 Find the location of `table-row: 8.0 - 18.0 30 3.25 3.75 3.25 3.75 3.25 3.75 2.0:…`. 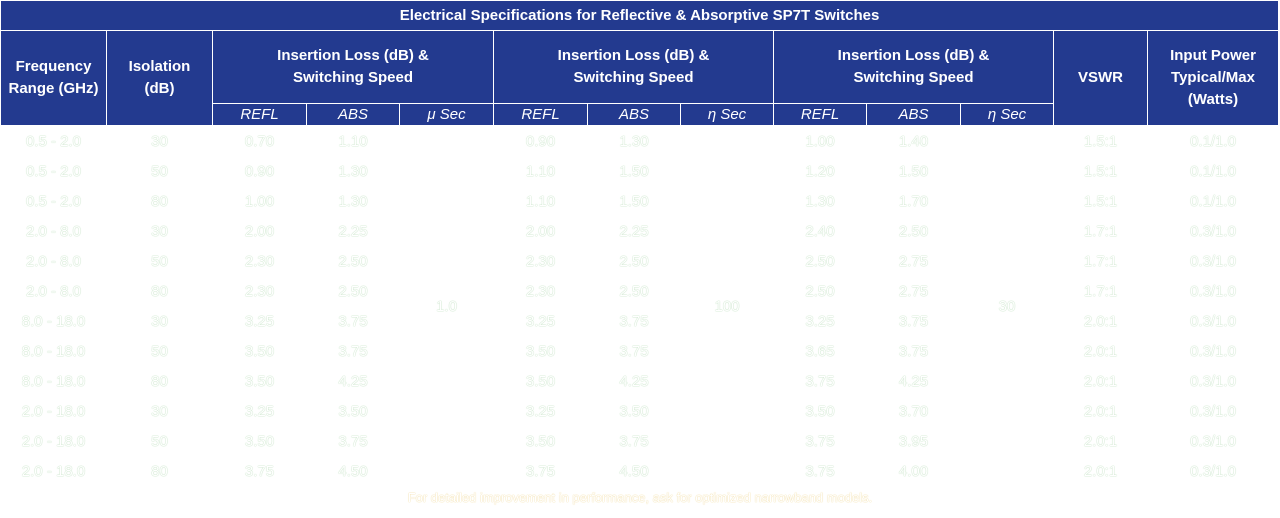

table-row: 8.0 - 18.0 30 3.25 3.75 3.25 3.75 3.25 3.75 2.0:… is located at coordinates (640, 321).